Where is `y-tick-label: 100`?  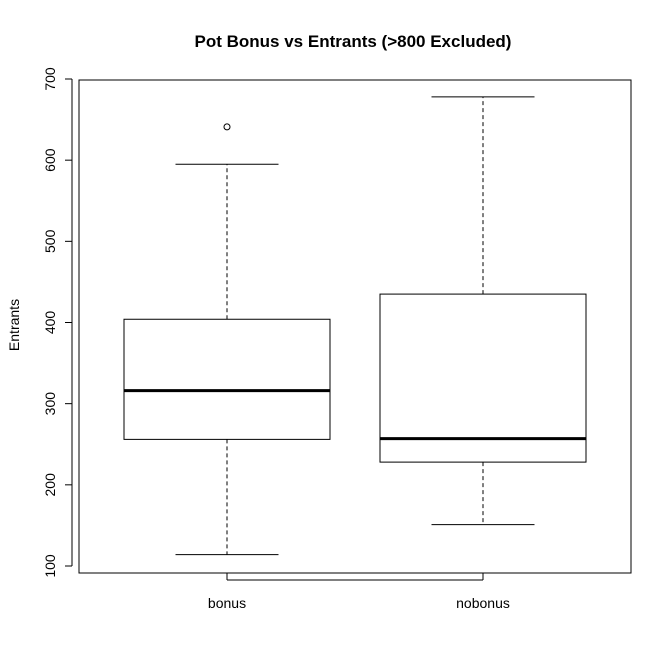
y-tick-label: 100 is located at coordinates (50, 566).